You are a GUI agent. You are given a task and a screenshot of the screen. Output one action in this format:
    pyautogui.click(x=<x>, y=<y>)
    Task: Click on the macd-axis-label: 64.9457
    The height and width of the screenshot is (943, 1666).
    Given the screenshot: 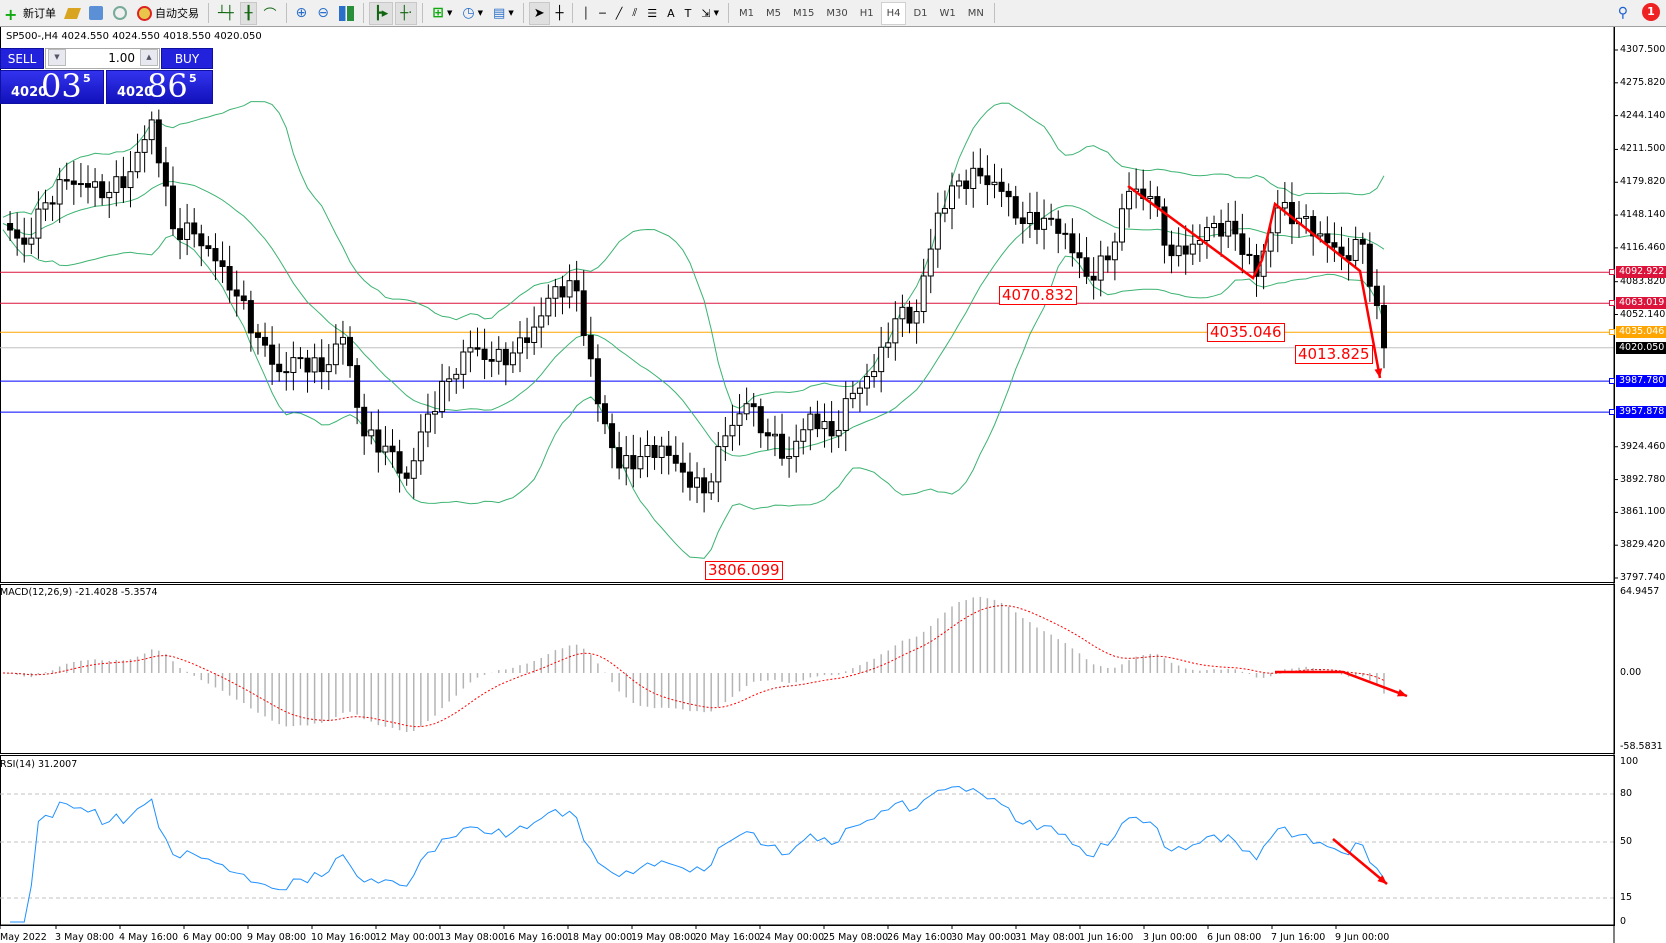 What is the action you would take?
    pyautogui.click(x=1640, y=591)
    